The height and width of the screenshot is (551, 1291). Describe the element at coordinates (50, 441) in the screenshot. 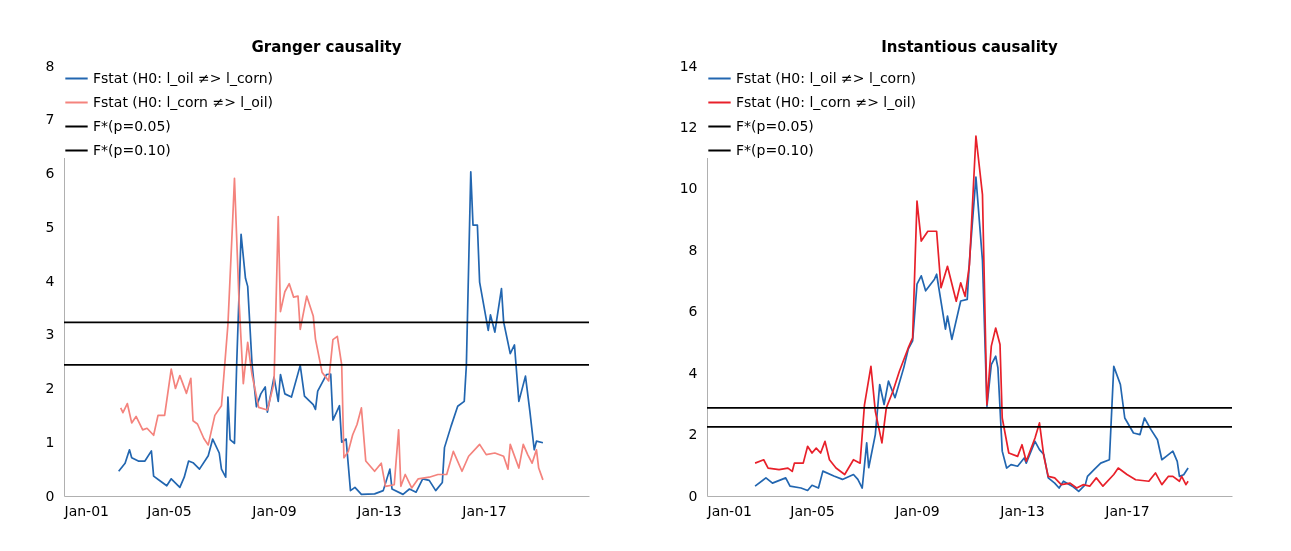

I see `y-tick-label: 1` at that location.